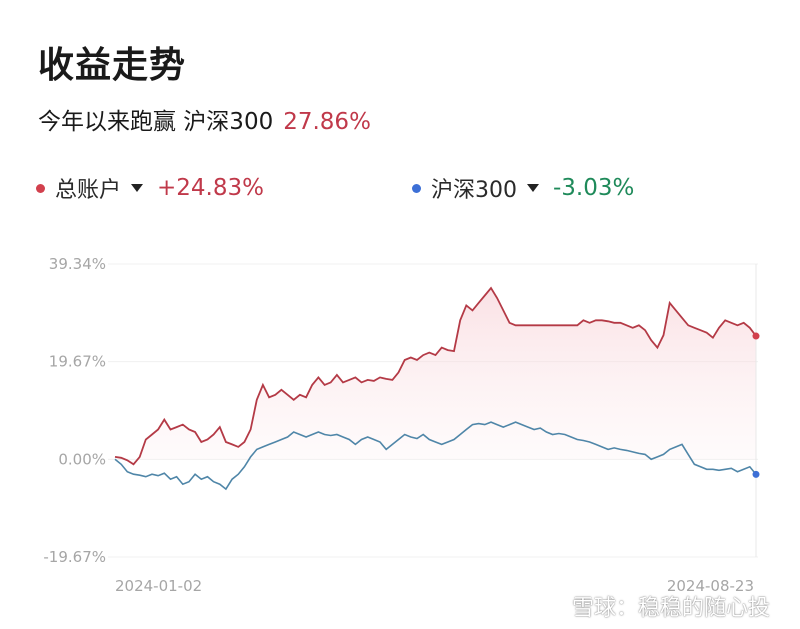 Image resolution: width=800 pixels, height=629 pixels. Describe the element at coordinates (523, 188) in the screenshot. I see `legend-hs300: 沪深300 -3.03%` at that location.